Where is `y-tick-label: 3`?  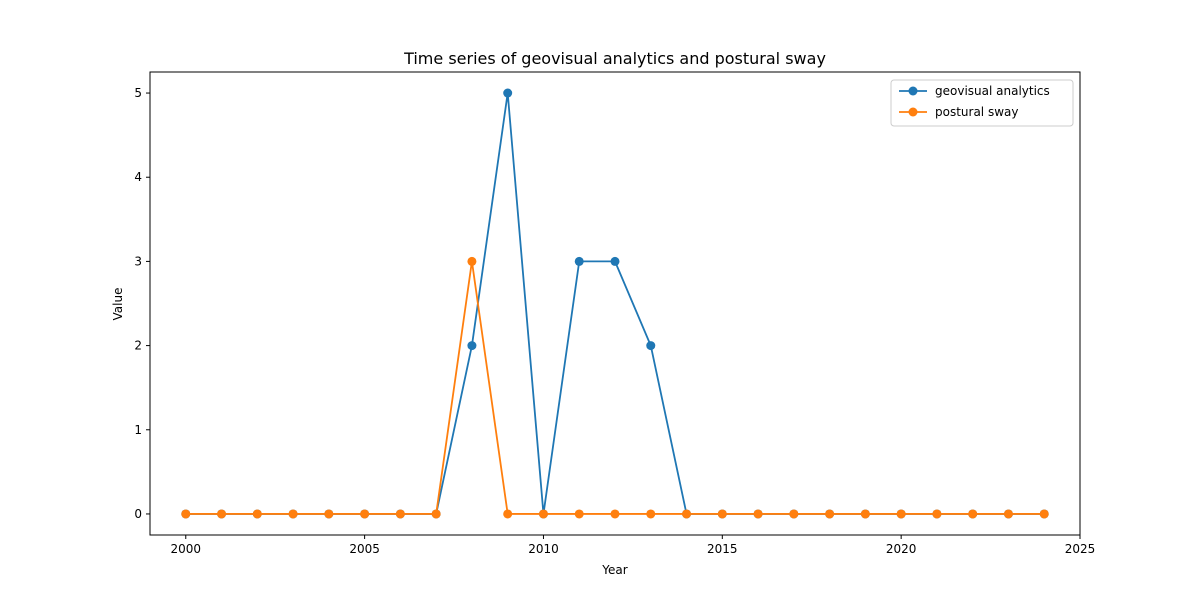
y-tick-label: 3 is located at coordinates (138, 261).